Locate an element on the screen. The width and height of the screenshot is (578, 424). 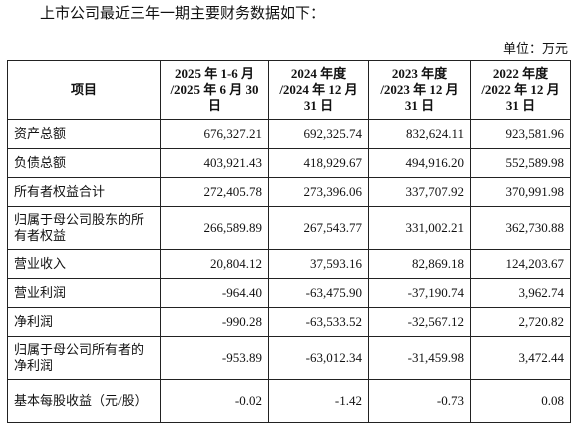
value-cell: 2,720.82 is located at coordinates (520, 322).